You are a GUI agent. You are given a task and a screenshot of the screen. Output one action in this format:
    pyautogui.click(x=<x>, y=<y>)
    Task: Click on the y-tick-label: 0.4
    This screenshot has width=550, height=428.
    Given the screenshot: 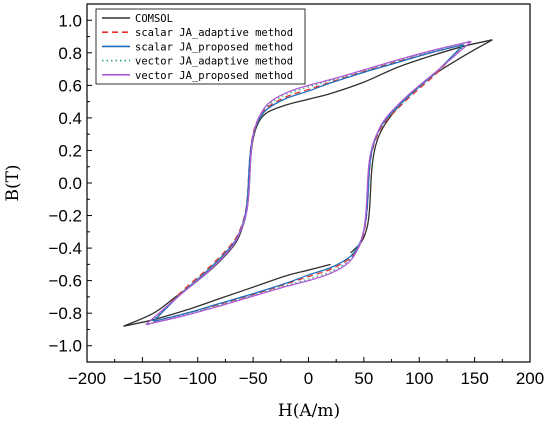 What is the action you would take?
    pyautogui.click(x=70, y=118)
    